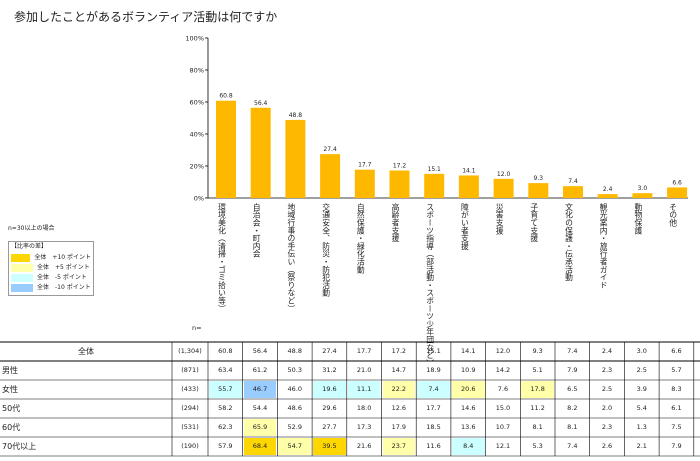  I want to click on table-cell: 61.2, so click(260, 370).